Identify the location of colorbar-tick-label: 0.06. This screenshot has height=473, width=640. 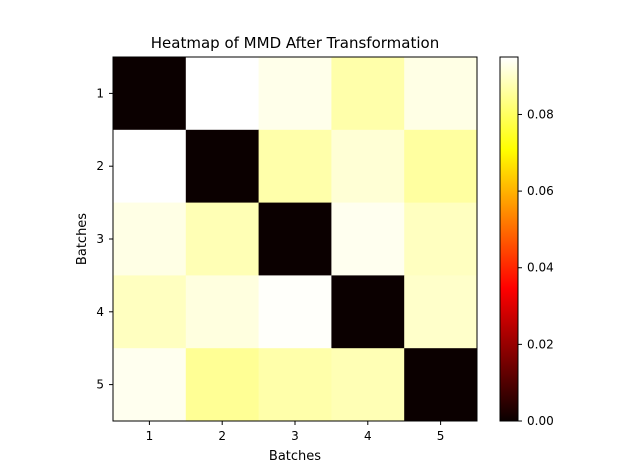
(540, 191).